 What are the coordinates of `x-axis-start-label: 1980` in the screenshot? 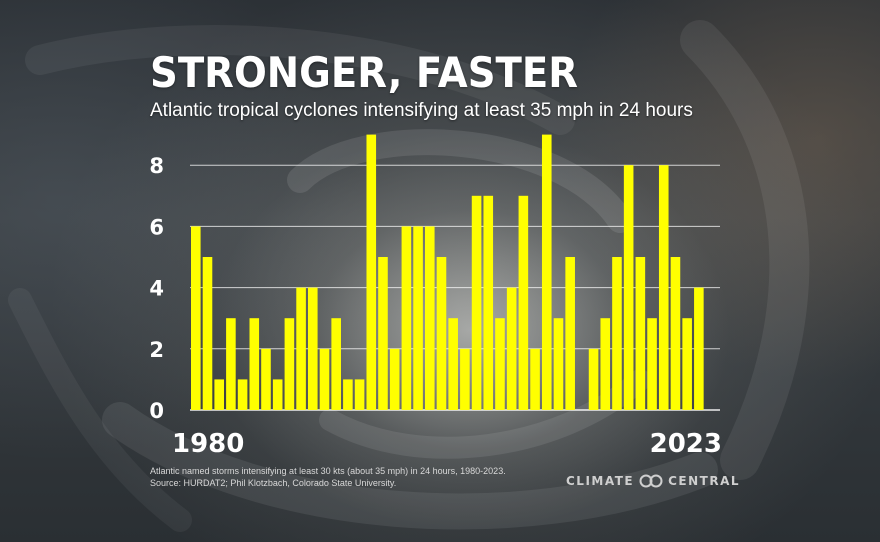 It's located at (208, 444).